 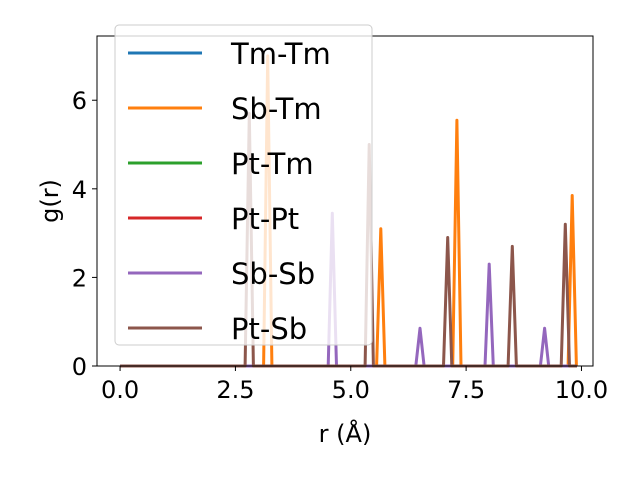 What do you see at coordinates (79, 367) in the screenshot?
I see `y-tick-label: 0` at bounding box center [79, 367].